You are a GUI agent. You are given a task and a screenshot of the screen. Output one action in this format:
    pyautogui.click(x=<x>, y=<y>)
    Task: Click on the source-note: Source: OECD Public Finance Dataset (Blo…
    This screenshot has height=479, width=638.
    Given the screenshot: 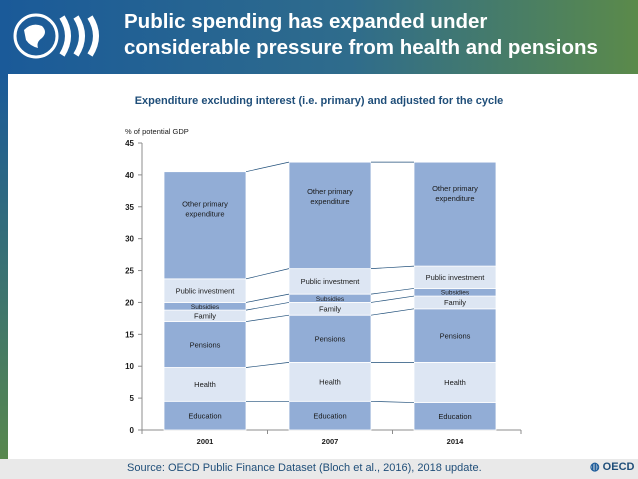 What is the action you would take?
    pyautogui.click(x=304, y=468)
    